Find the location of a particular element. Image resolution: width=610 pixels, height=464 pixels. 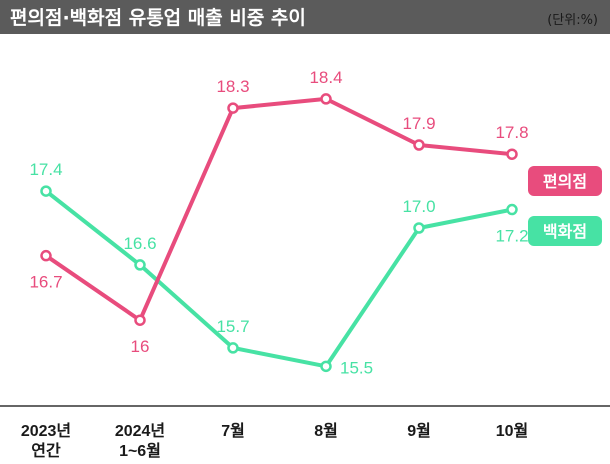

data-label: 16 is located at coordinates (140, 346).